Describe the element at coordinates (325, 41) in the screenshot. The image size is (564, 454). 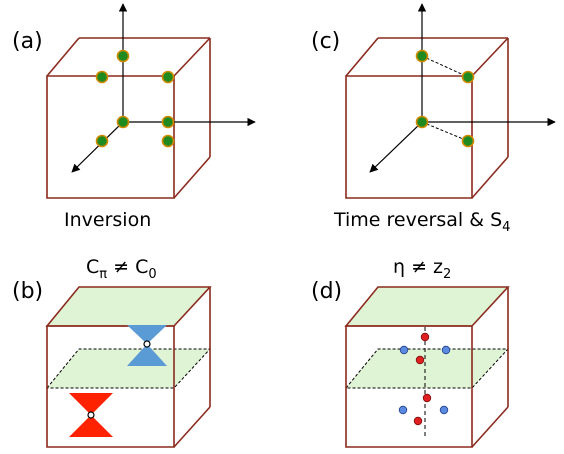
I see `panel-label-c: (c)` at that location.